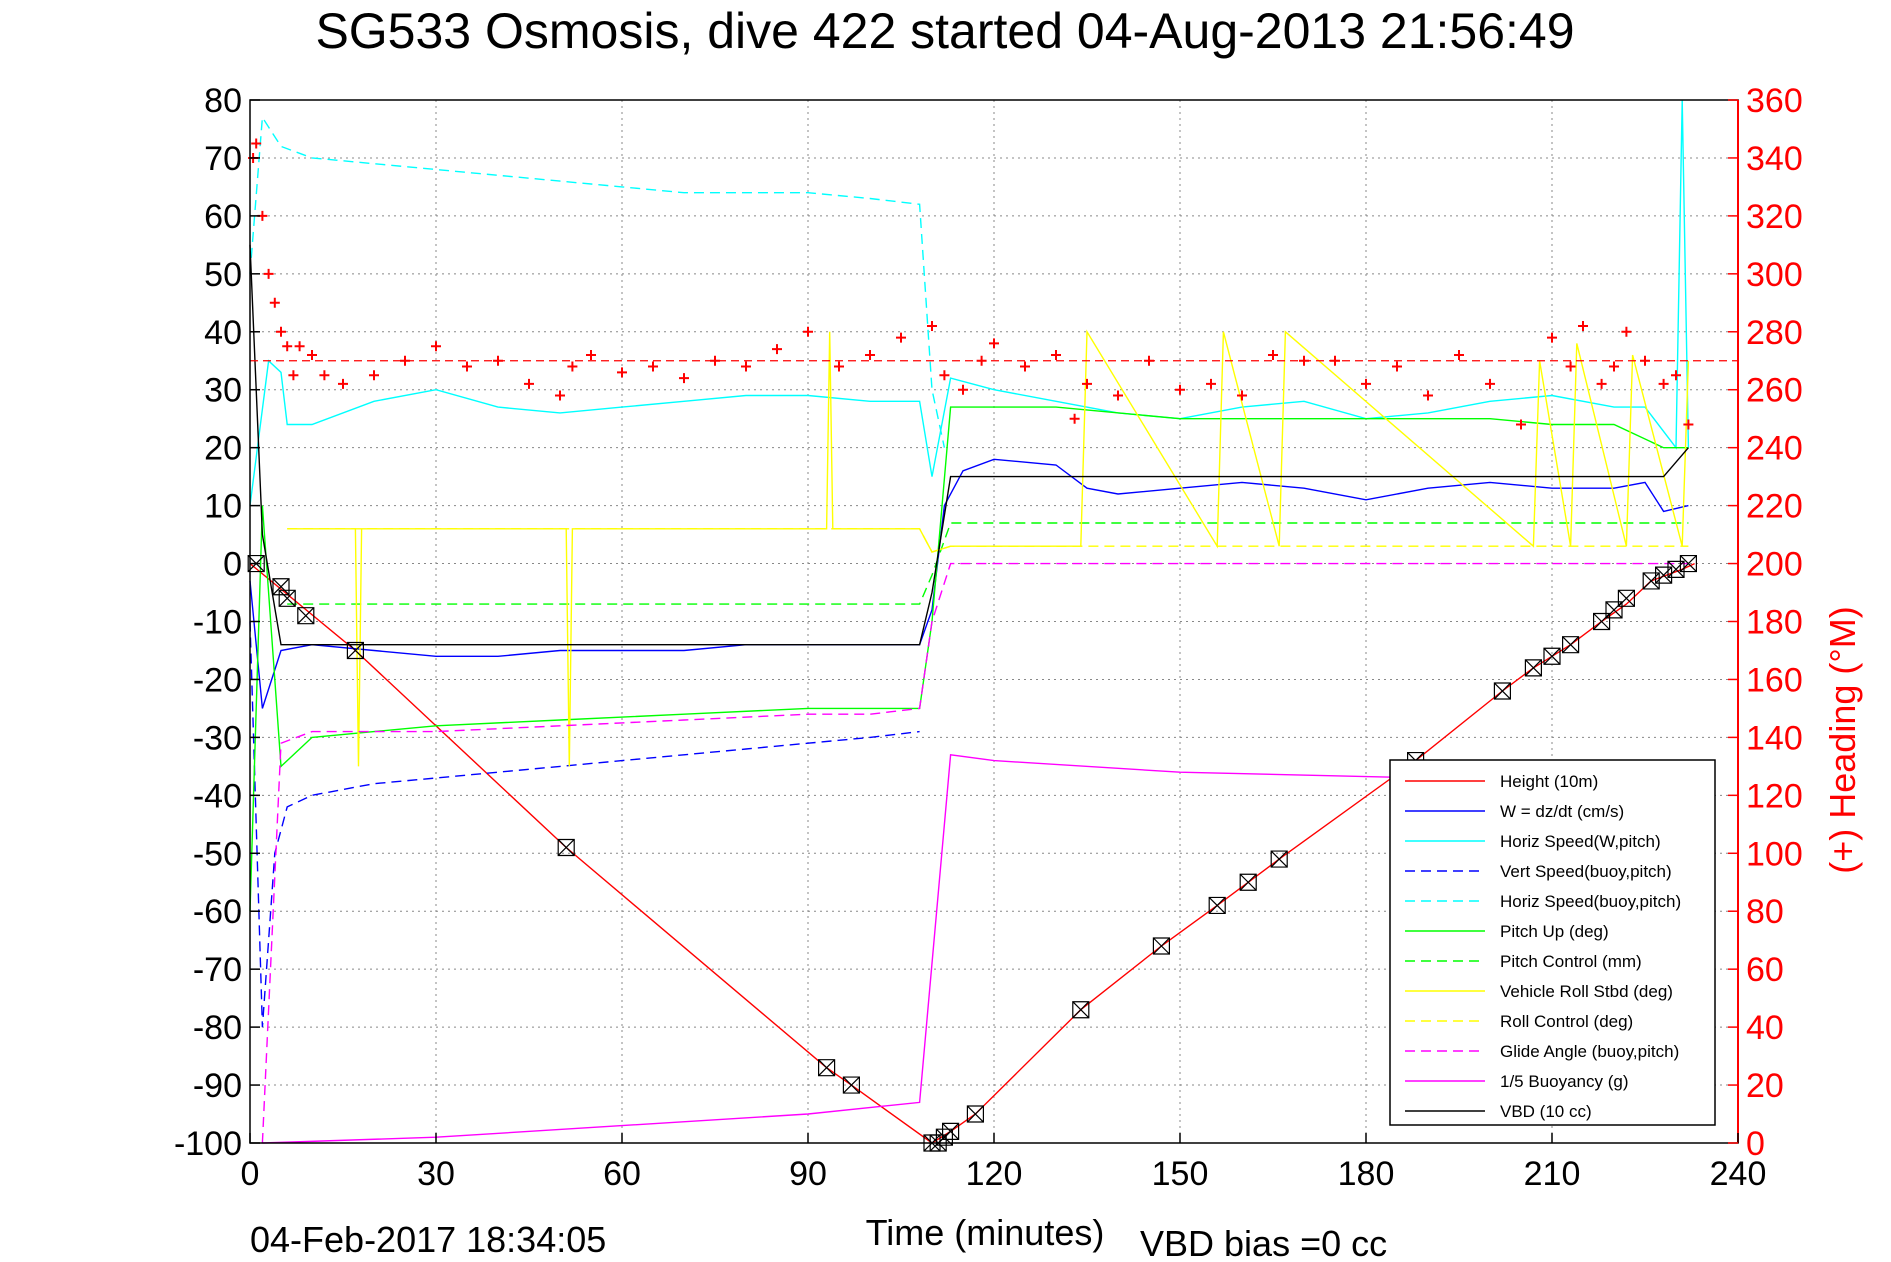  I want to click on y-right-tick-label: 180, so click(1774, 623).